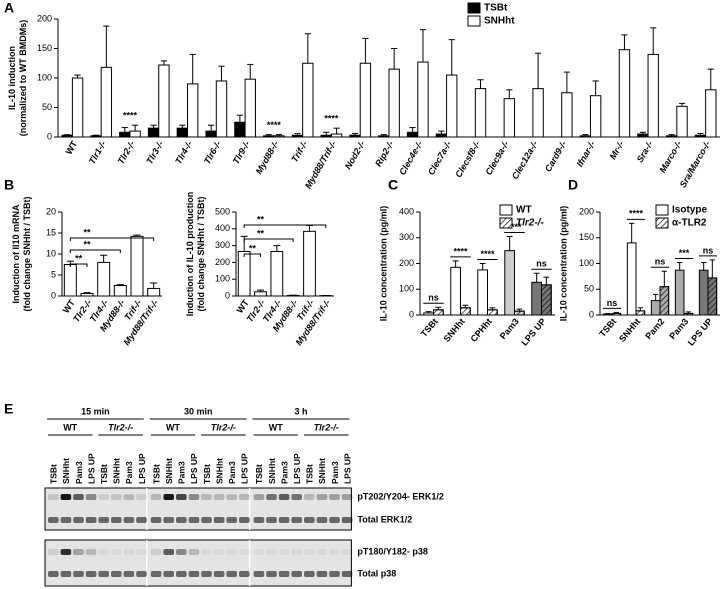 The width and height of the screenshot is (726, 589). What do you see at coordinates (44, 48) in the screenshot?
I see `y-tick-label: 150` at bounding box center [44, 48].